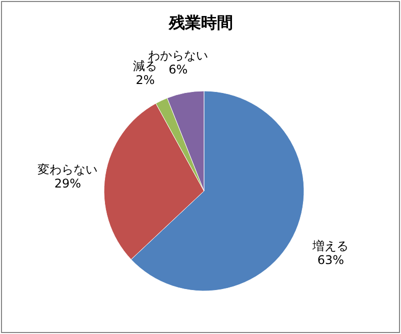  What do you see at coordinates (68, 169) in the screenshot?
I see `slice-label: 変わらない` at bounding box center [68, 169].